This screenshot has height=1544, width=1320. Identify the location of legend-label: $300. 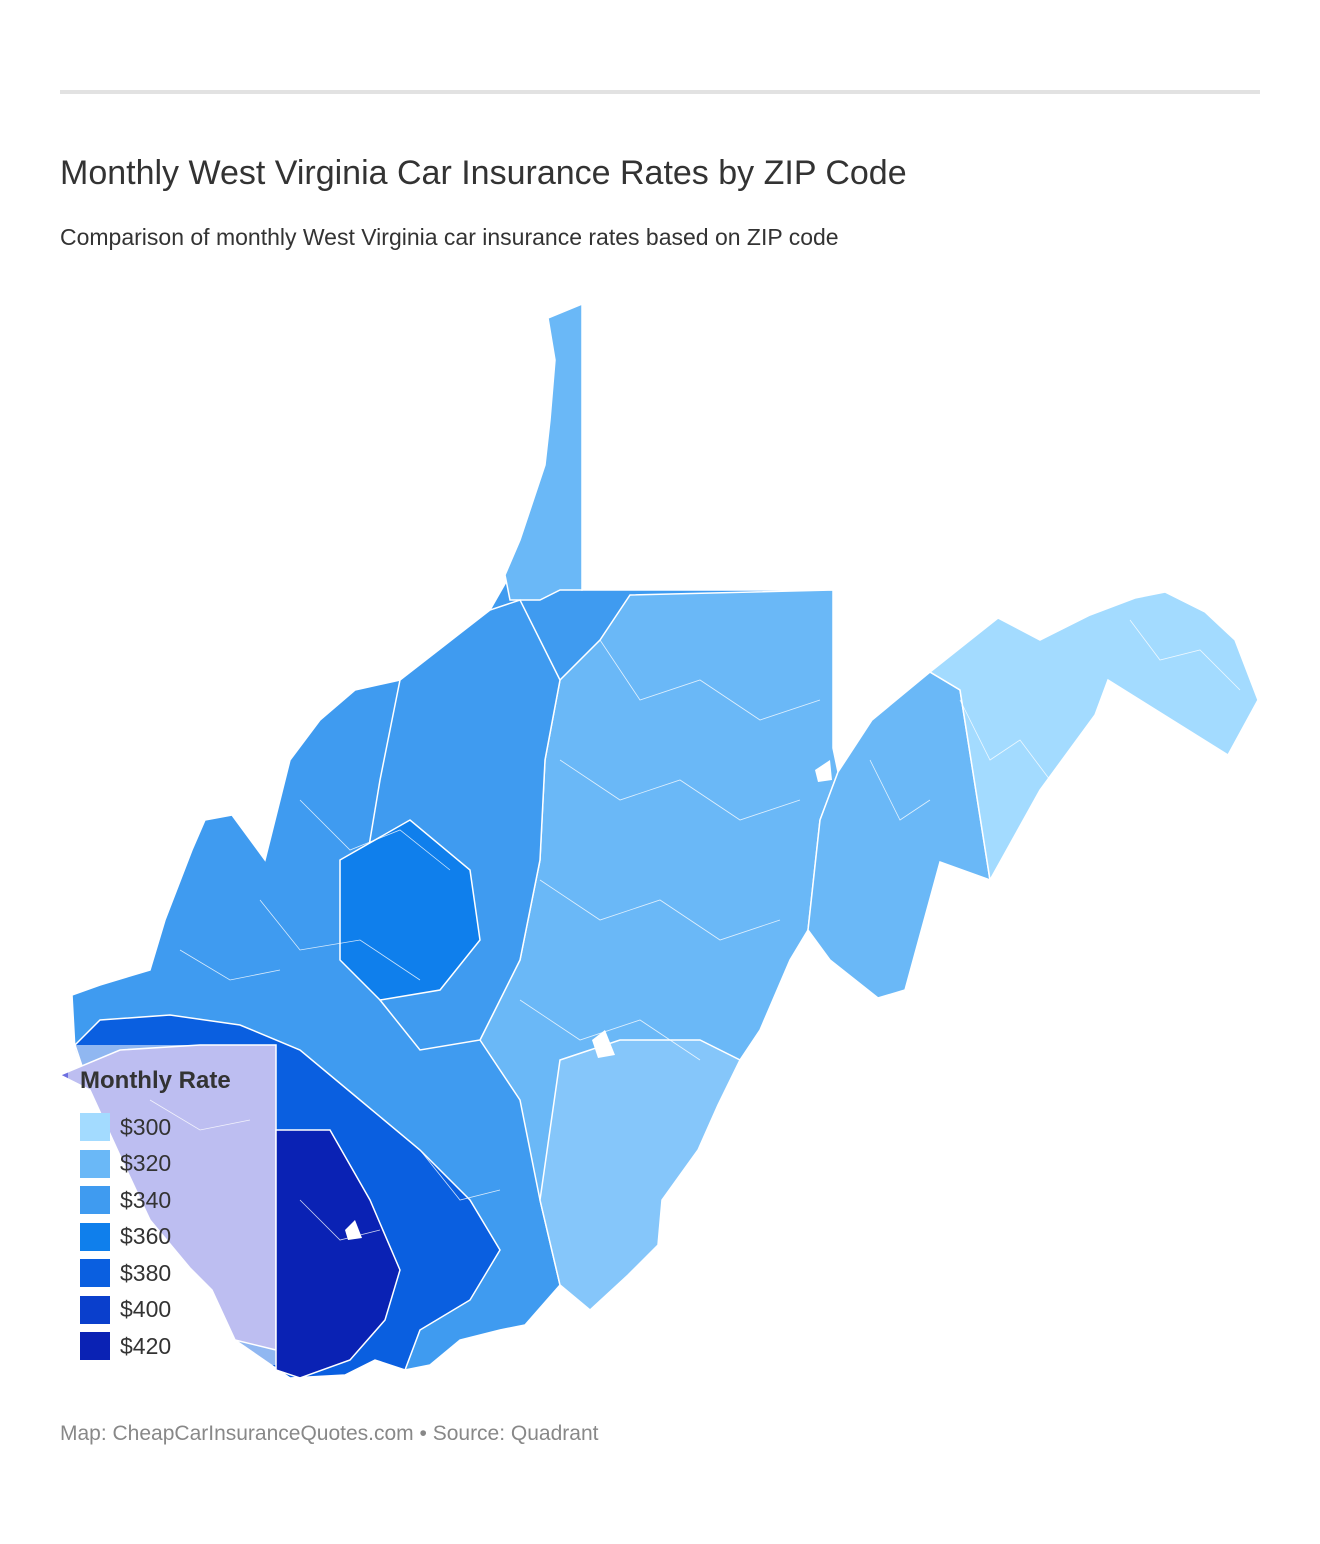
(146, 1126).